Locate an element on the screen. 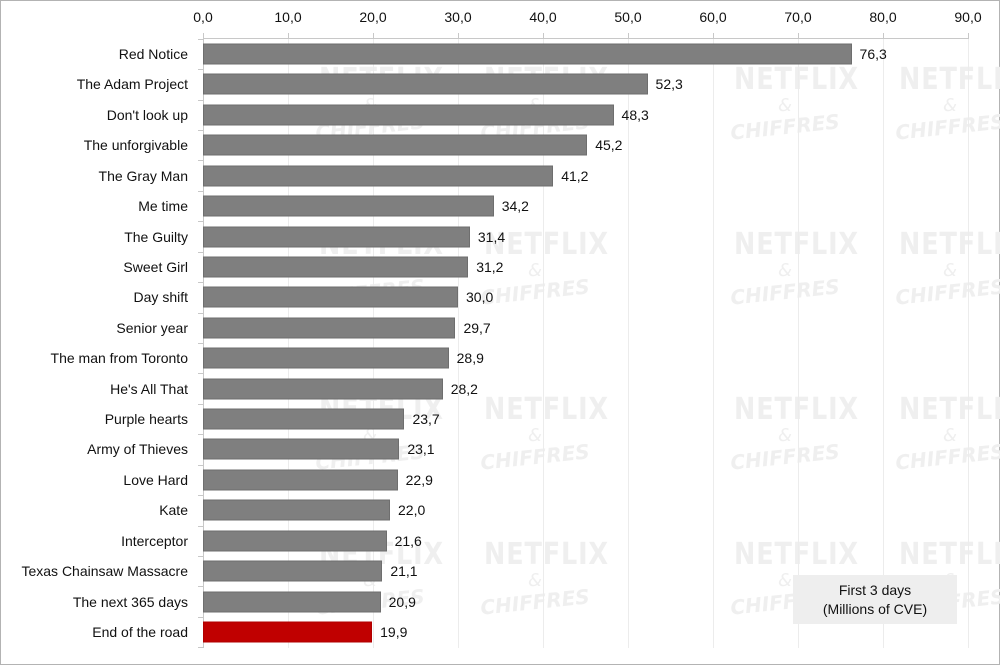 The width and height of the screenshot is (1000, 665). x-tick-label: 0,0 is located at coordinates (203, 17).